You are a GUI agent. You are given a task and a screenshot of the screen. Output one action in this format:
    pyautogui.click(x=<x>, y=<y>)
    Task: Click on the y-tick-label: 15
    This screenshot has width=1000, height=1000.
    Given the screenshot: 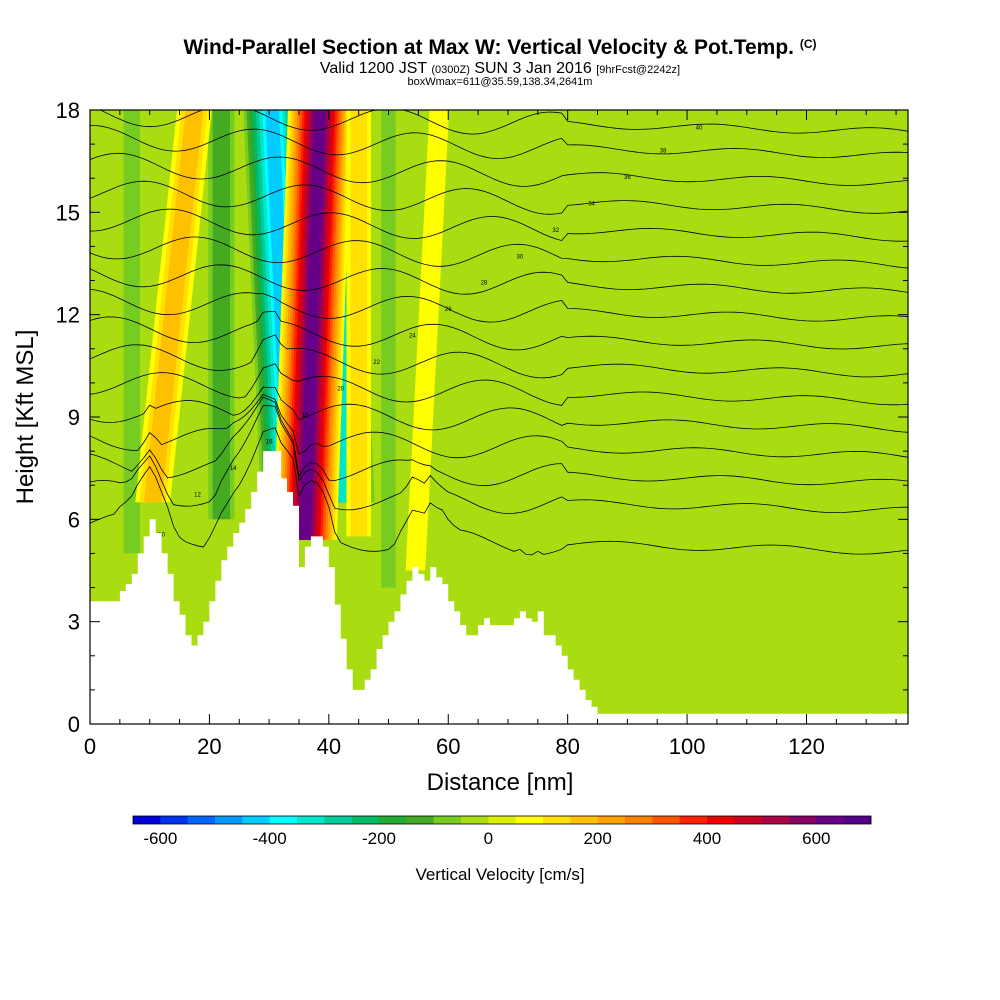 What is the action you would take?
    pyautogui.click(x=68, y=212)
    